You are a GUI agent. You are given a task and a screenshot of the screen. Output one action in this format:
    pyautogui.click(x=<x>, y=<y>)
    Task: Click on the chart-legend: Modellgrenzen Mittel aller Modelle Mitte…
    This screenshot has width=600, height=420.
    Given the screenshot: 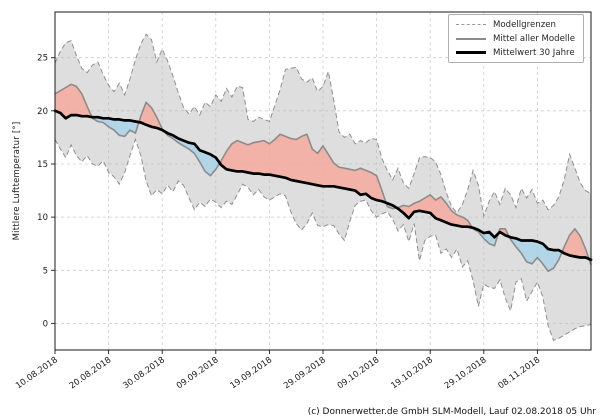 What is the action you would take?
    pyautogui.click(x=515, y=38)
    